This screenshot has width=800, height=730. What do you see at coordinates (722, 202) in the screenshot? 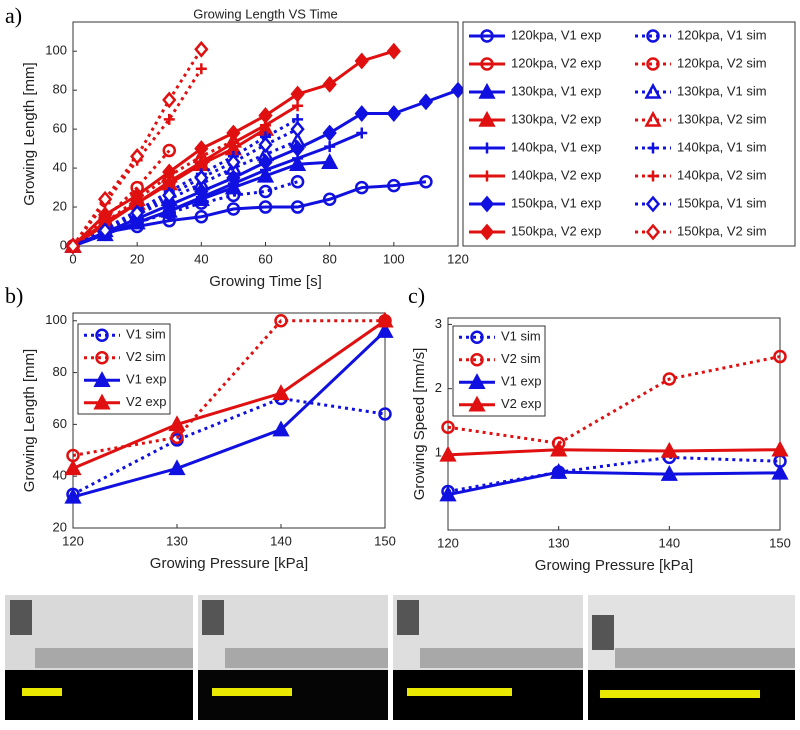
I see `legend-label: 150kpa, V1 sim` at bounding box center [722, 202].